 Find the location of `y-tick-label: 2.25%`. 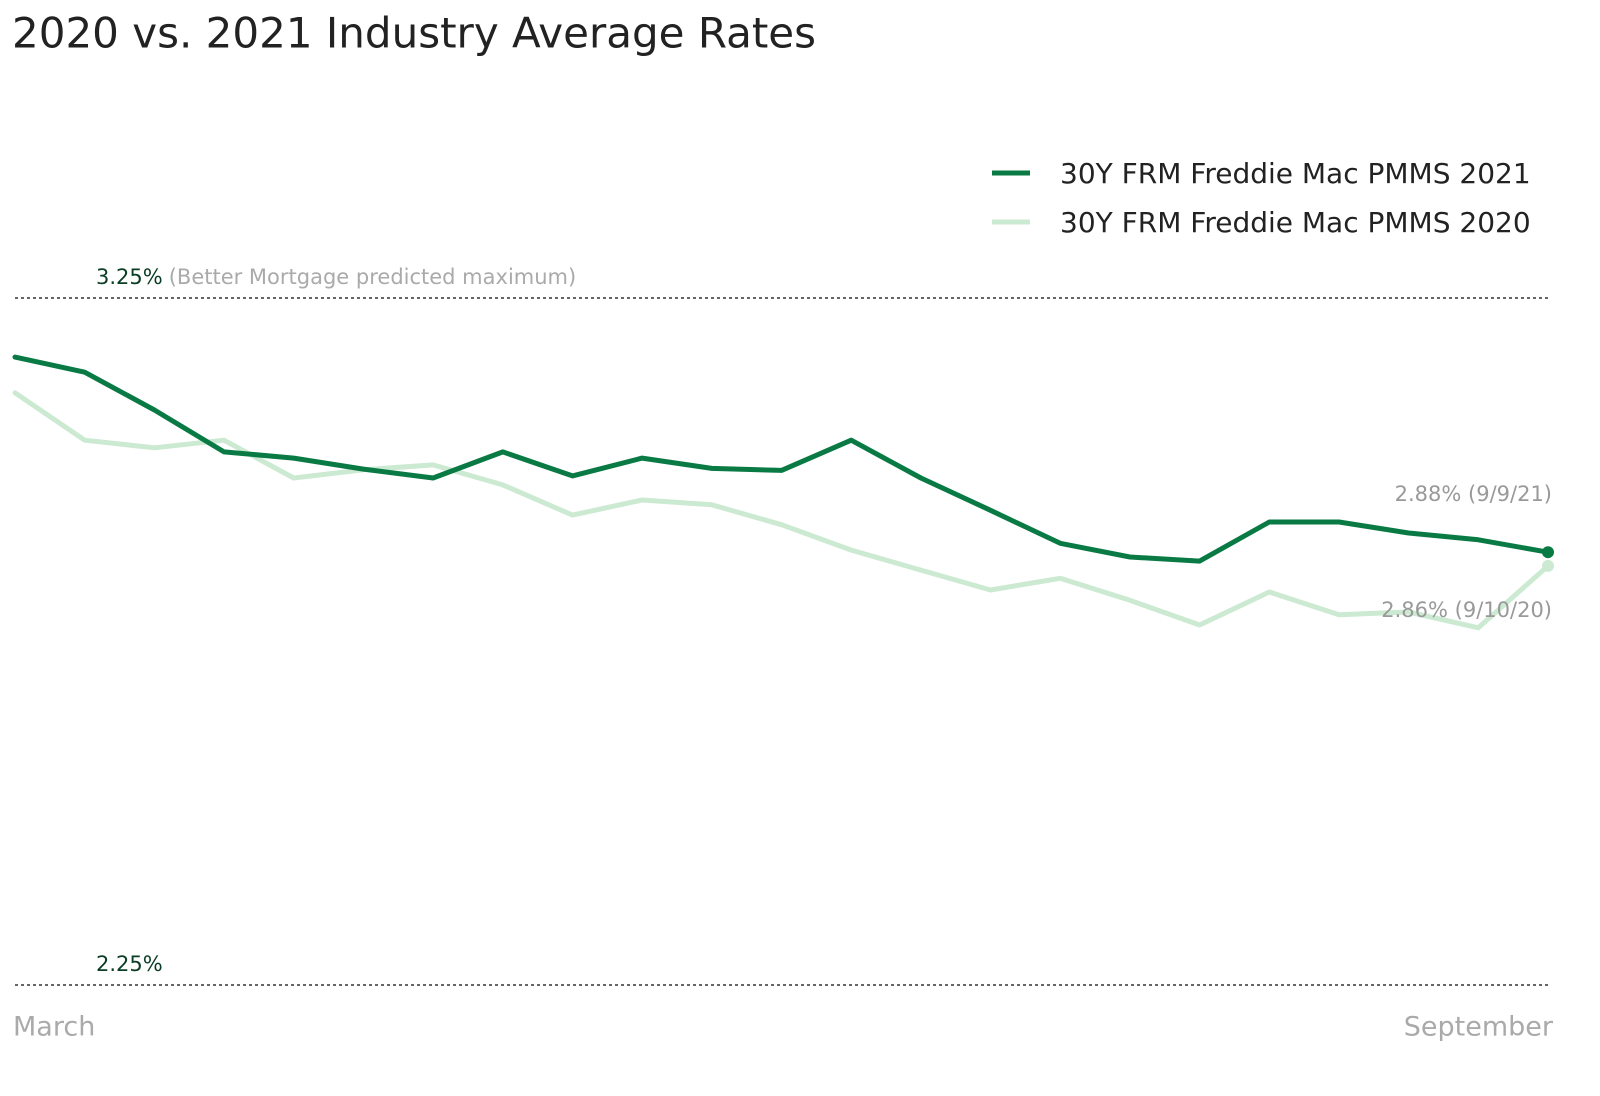

y-tick-label: 2.25% is located at coordinates (129, 964).